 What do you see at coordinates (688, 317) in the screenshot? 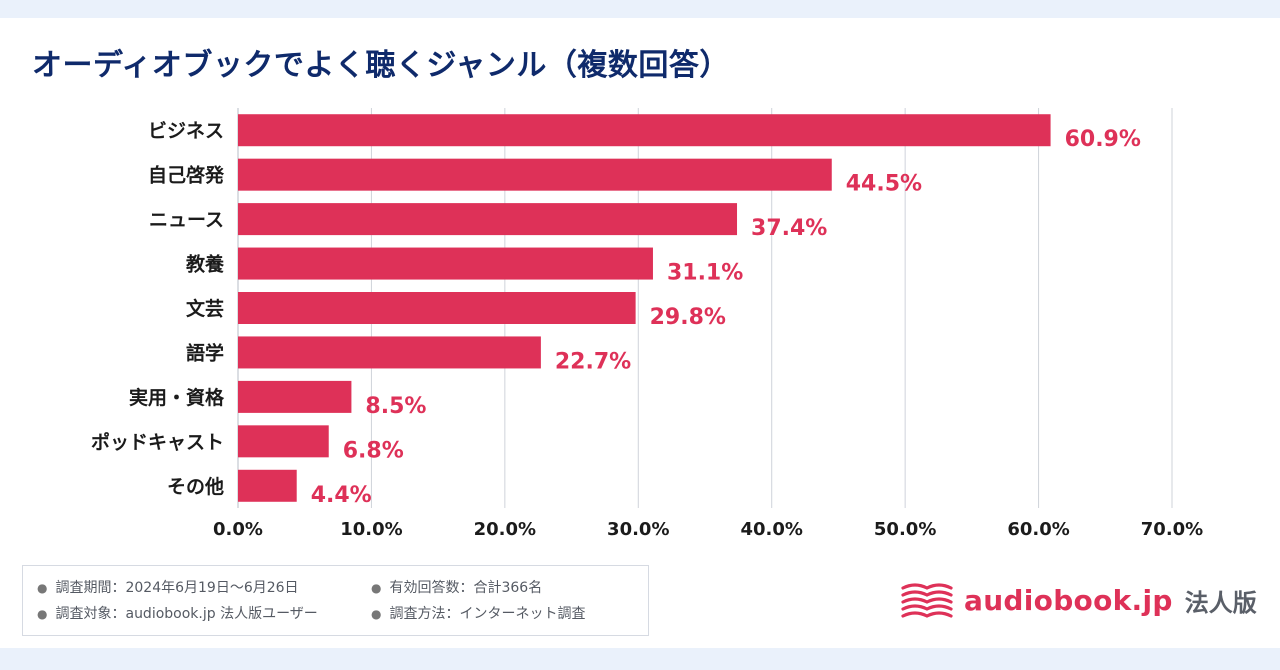
I see `value-label: 29.8%` at bounding box center [688, 317].